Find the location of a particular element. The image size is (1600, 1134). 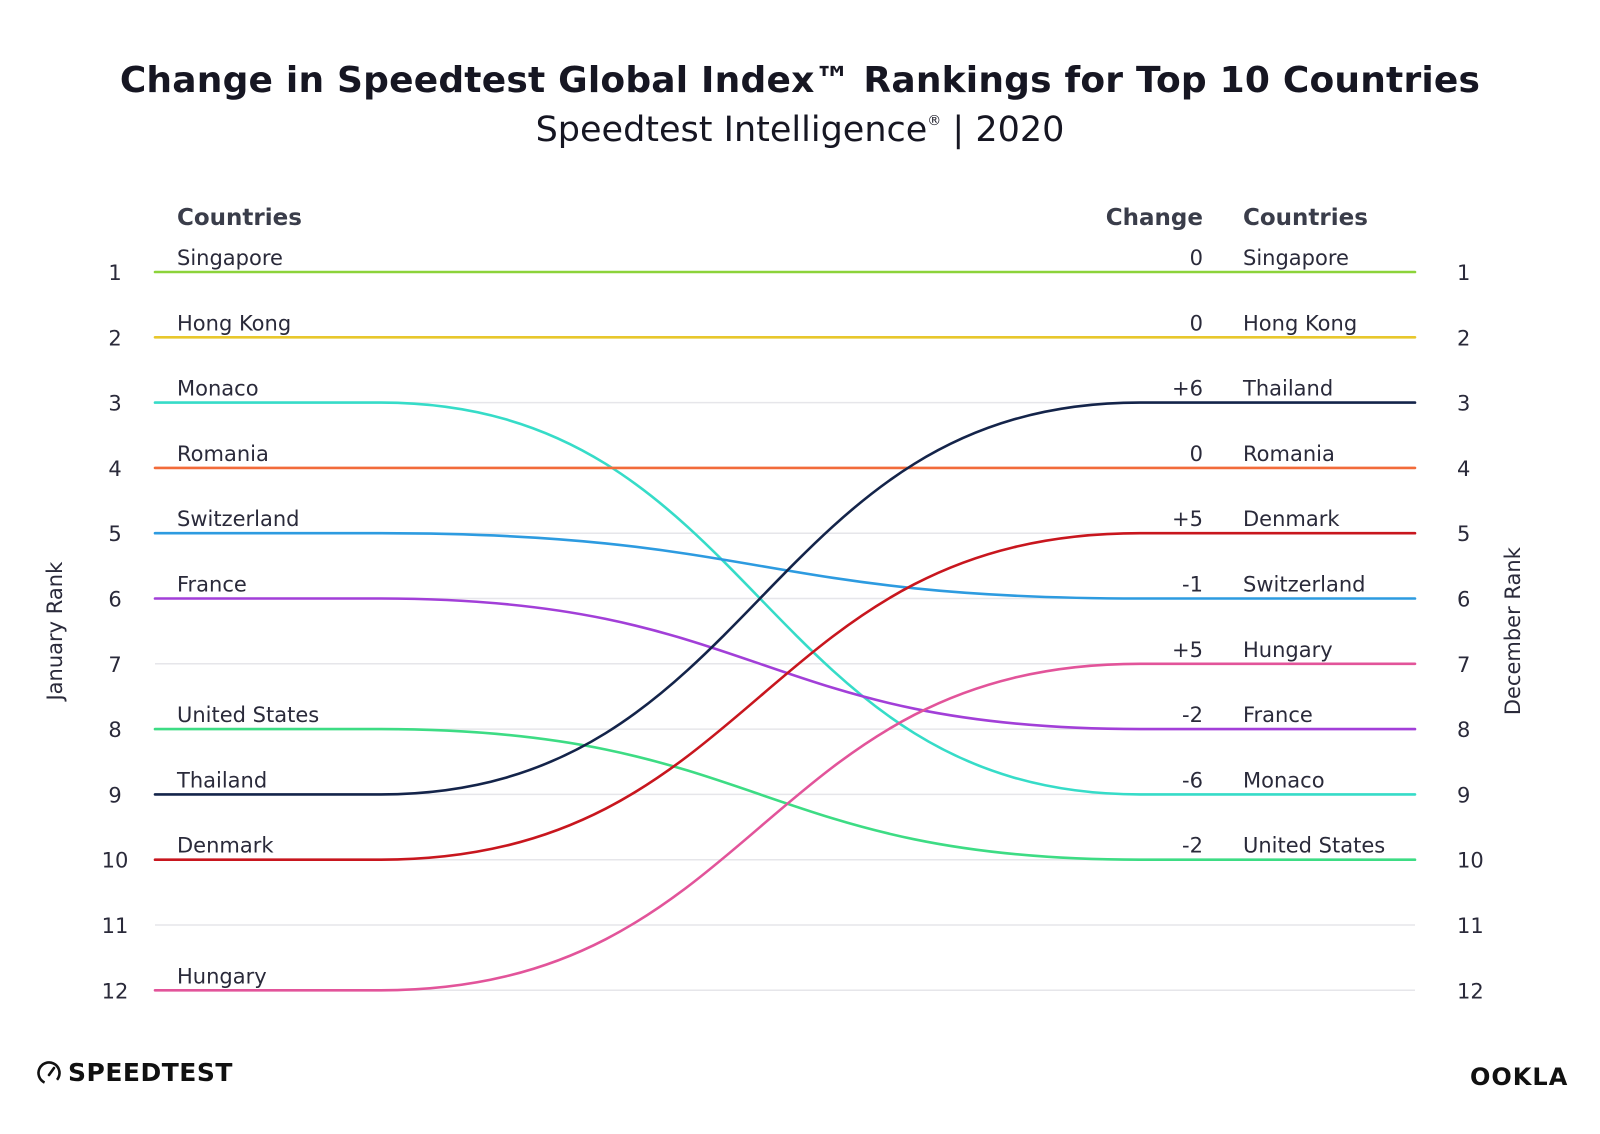

gauge-icon is located at coordinates (49, 1072).